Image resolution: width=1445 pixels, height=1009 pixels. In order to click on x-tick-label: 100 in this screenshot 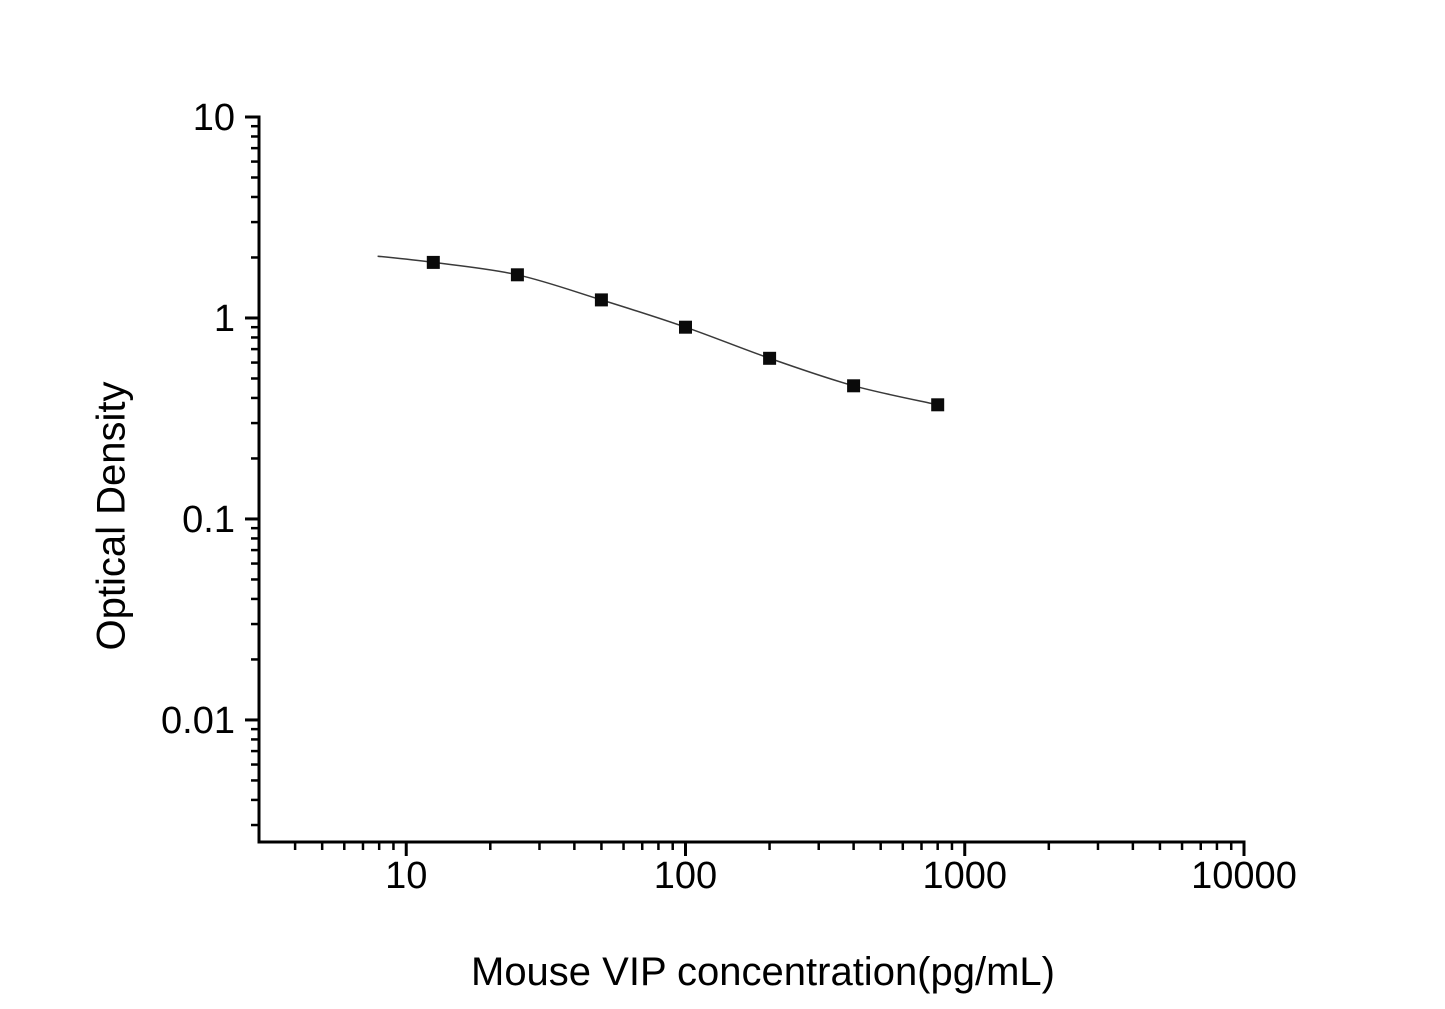, I will do `click(685, 876)`.